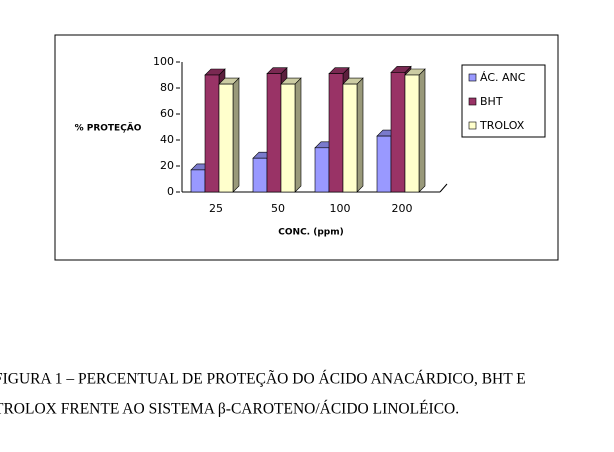  Describe the element at coordinates (503, 77) in the screenshot. I see `legend-label: ÁC. ANC` at that location.